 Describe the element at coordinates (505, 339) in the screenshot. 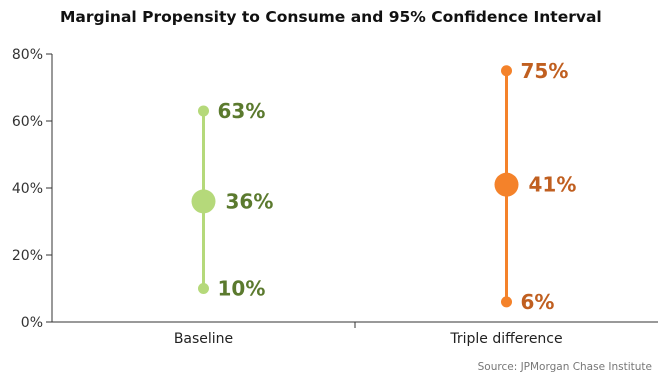

I see `x-category-label: Triple difference` at that location.